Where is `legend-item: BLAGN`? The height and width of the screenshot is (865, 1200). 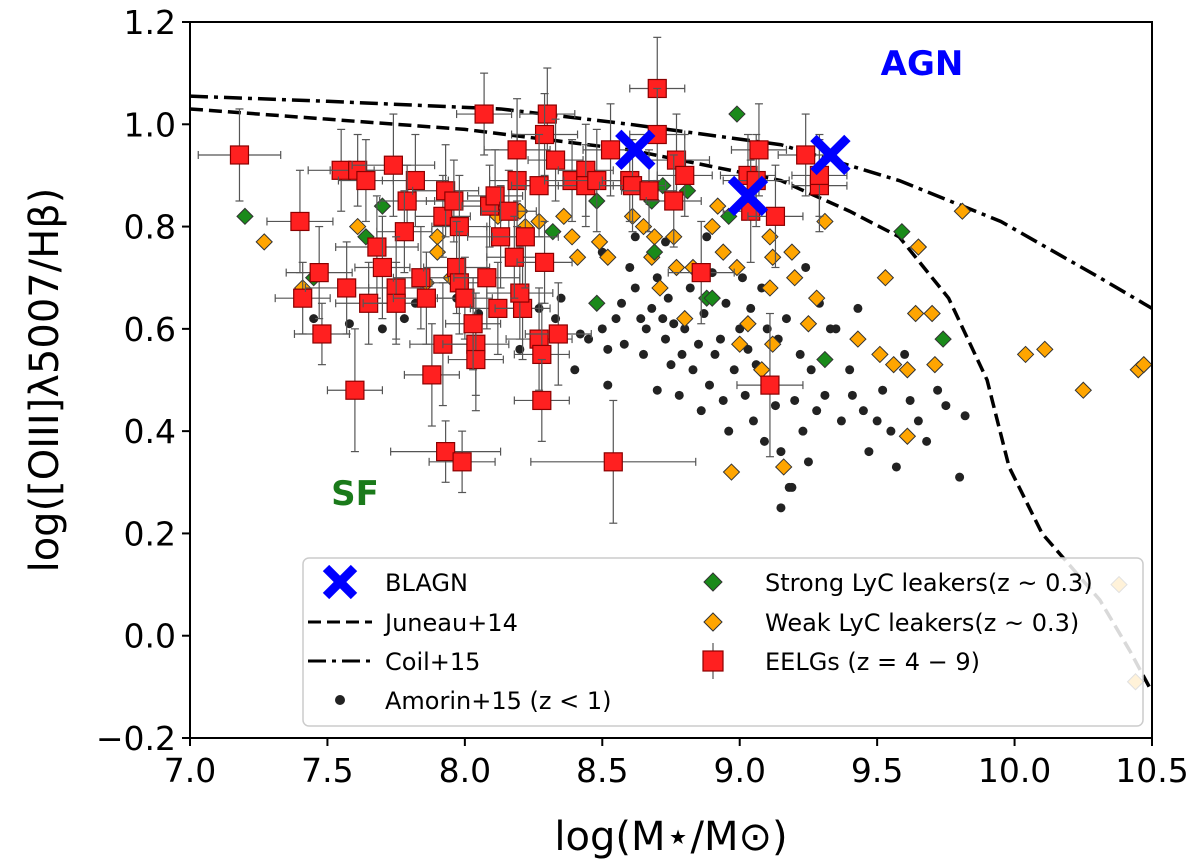 legend-item: BLAGN is located at coordinates (395, 582).